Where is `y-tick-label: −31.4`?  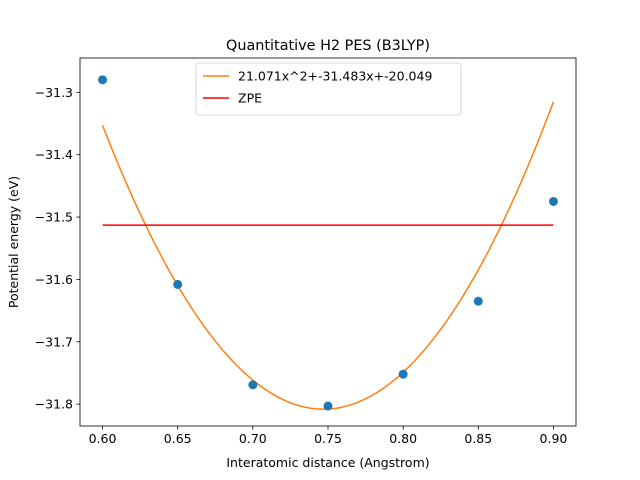
y-tick-label: −31.4 is located at coordinates (54, 154).